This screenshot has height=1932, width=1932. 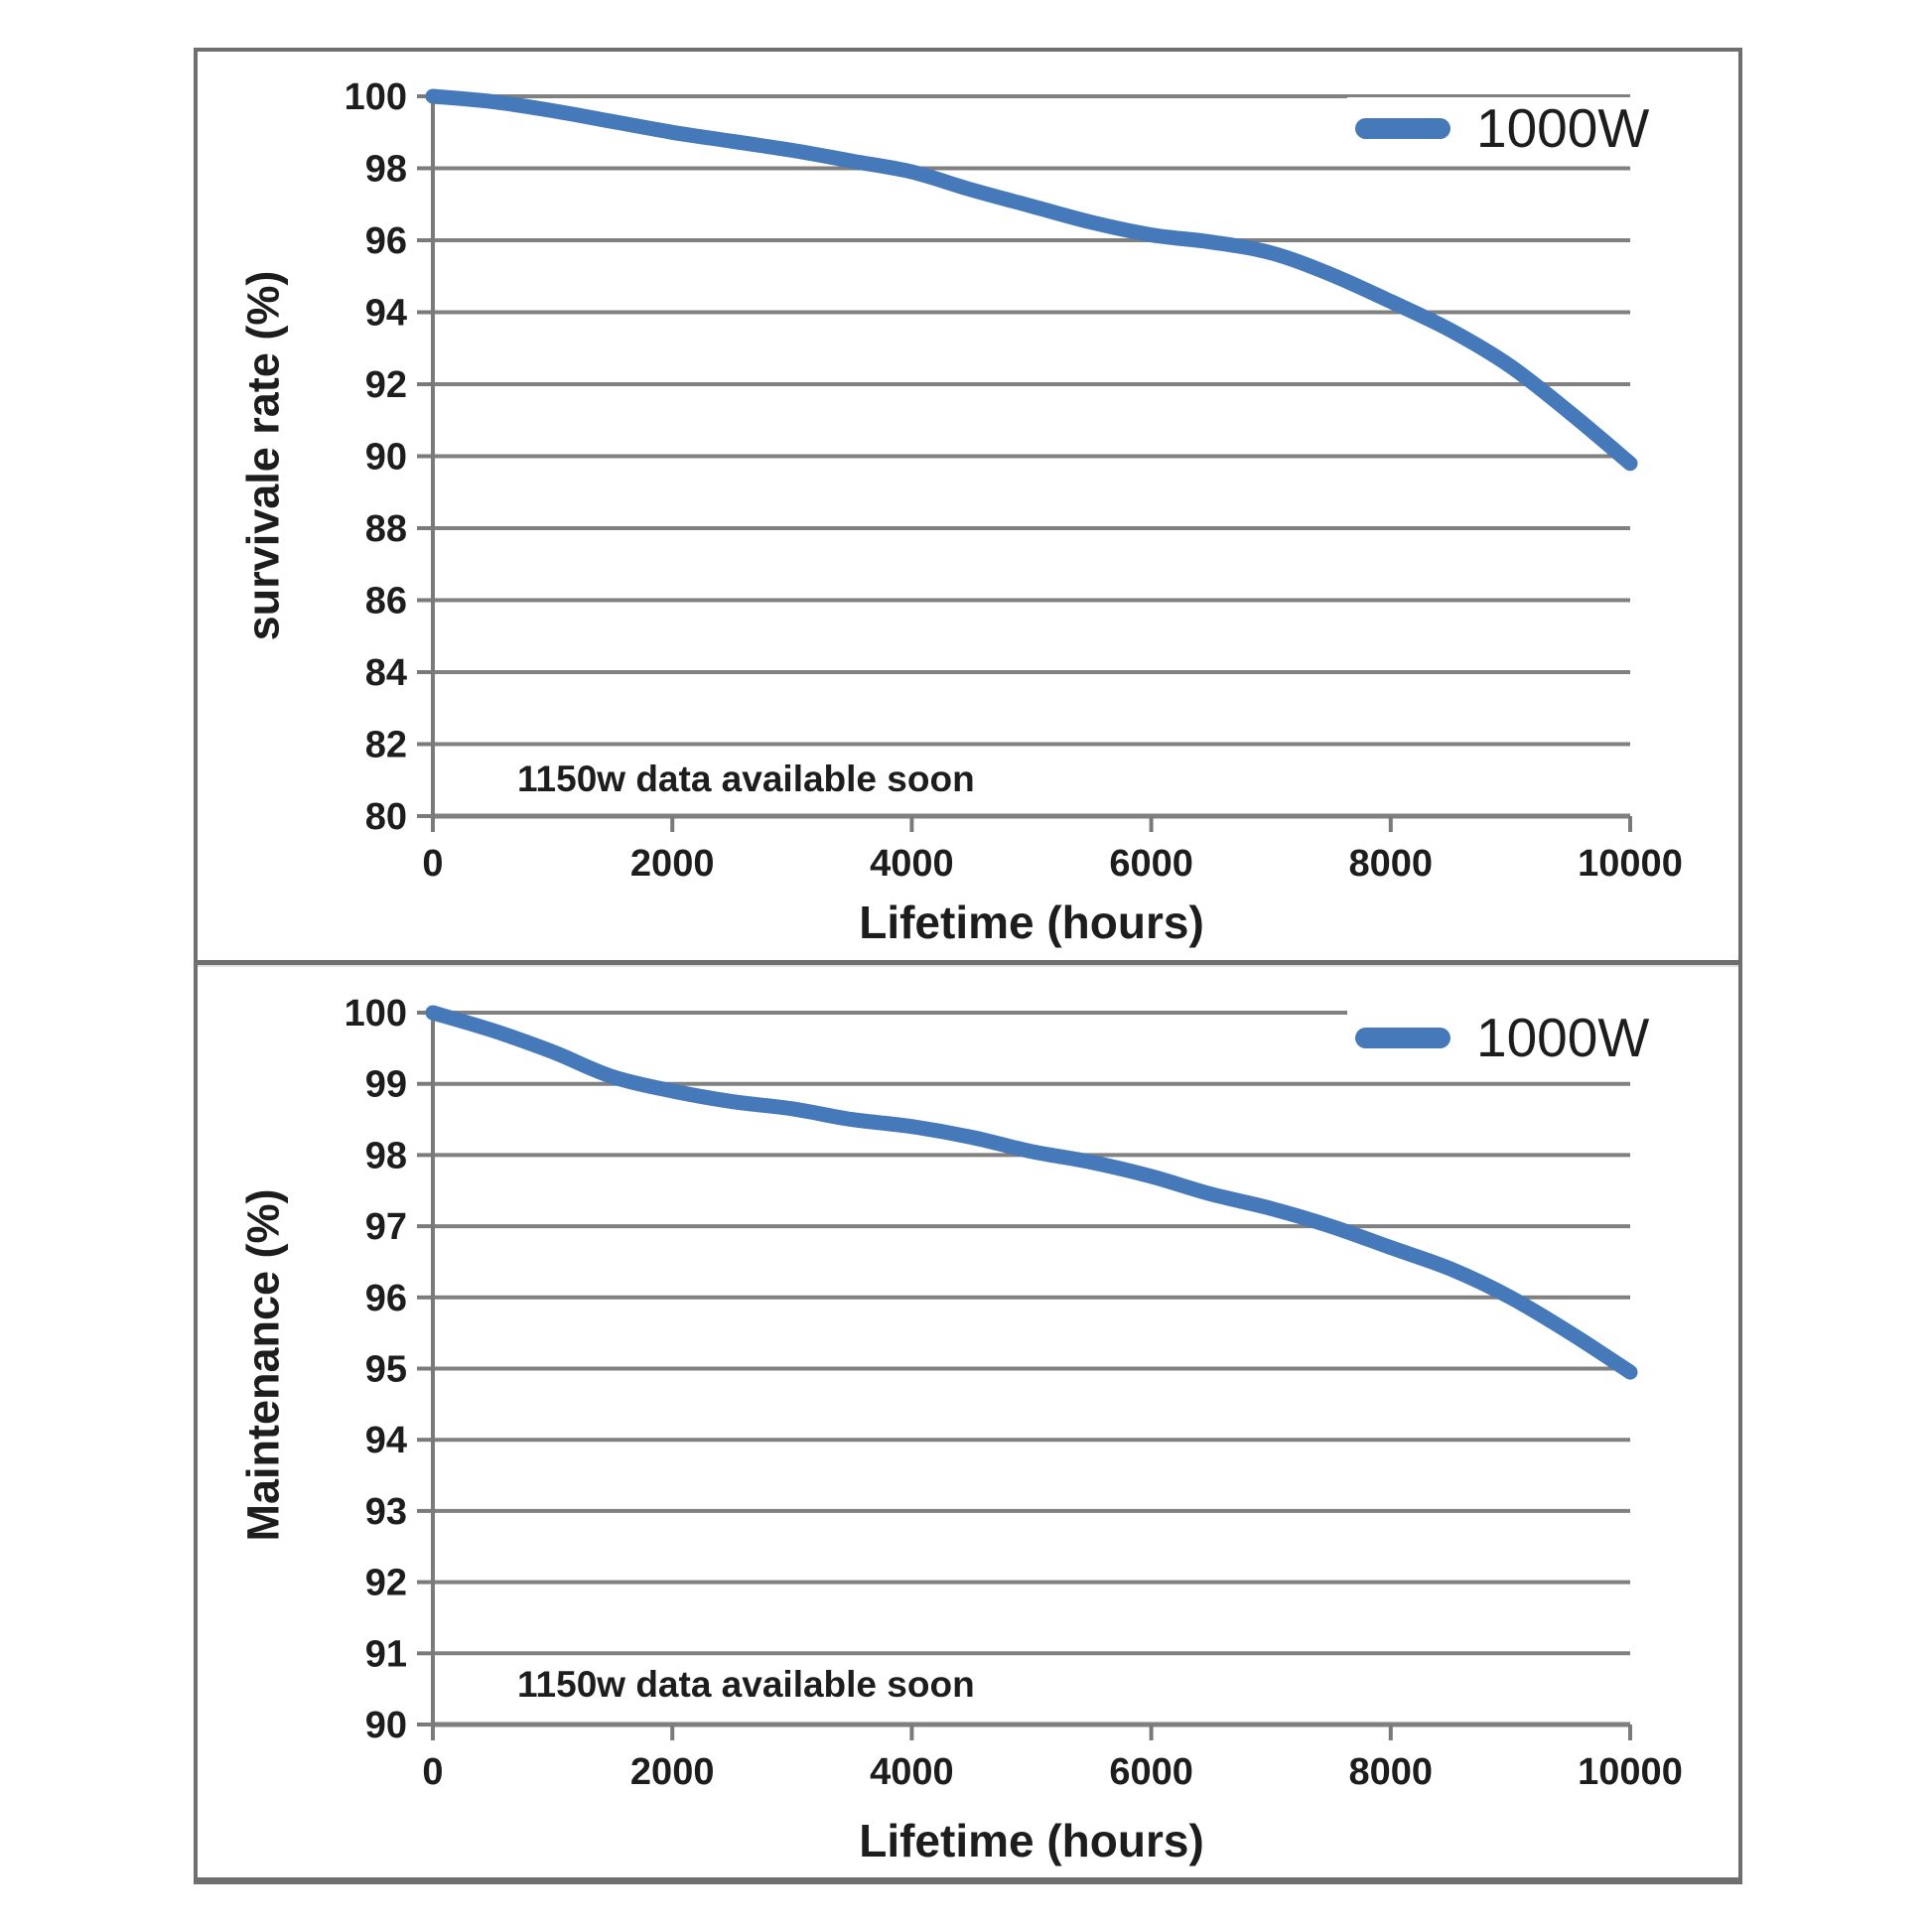 What do you see at coordinates (386, 529) in the screenshot?
I see `y-tick-label-88: 88` at bounding box center [386, 529].